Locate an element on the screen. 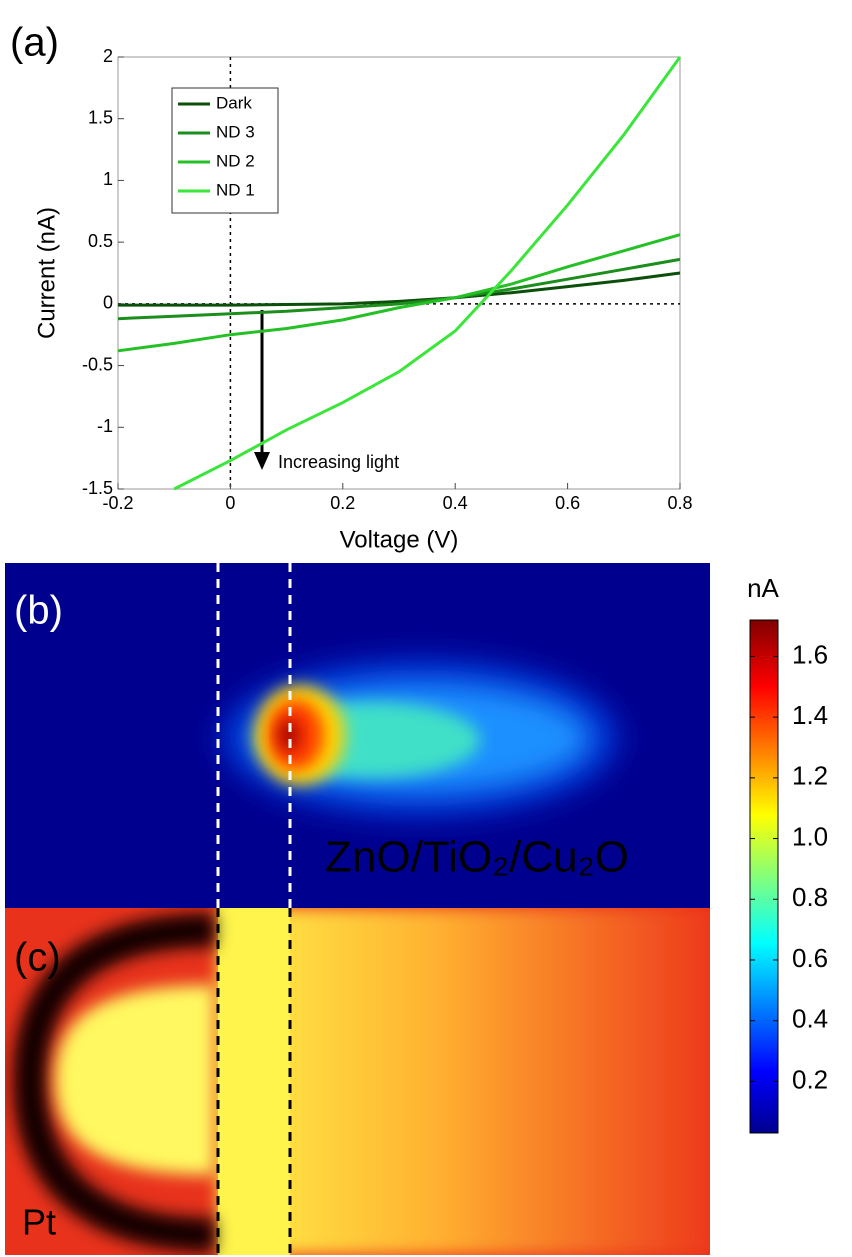 The height and width of the screenshot is (1257, 852). y-tick-label: -0.5 is located at coordinates (97, 364).